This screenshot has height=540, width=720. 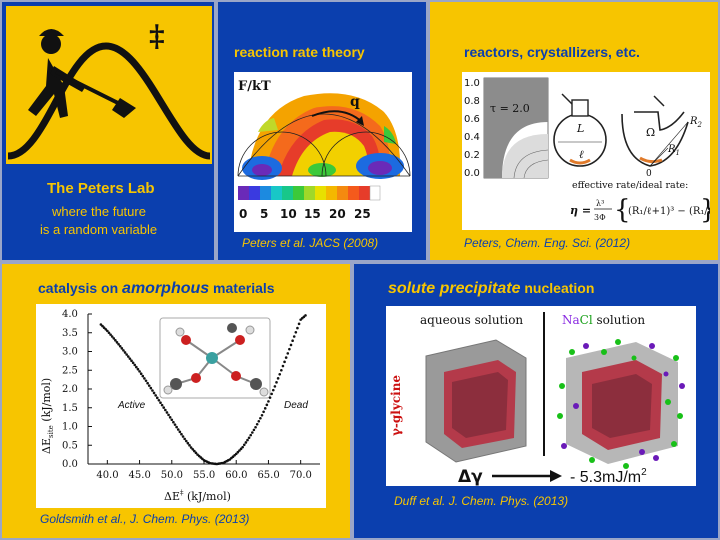 I want to click on x-tick-label: 50.0, so click(x=172, y=475).